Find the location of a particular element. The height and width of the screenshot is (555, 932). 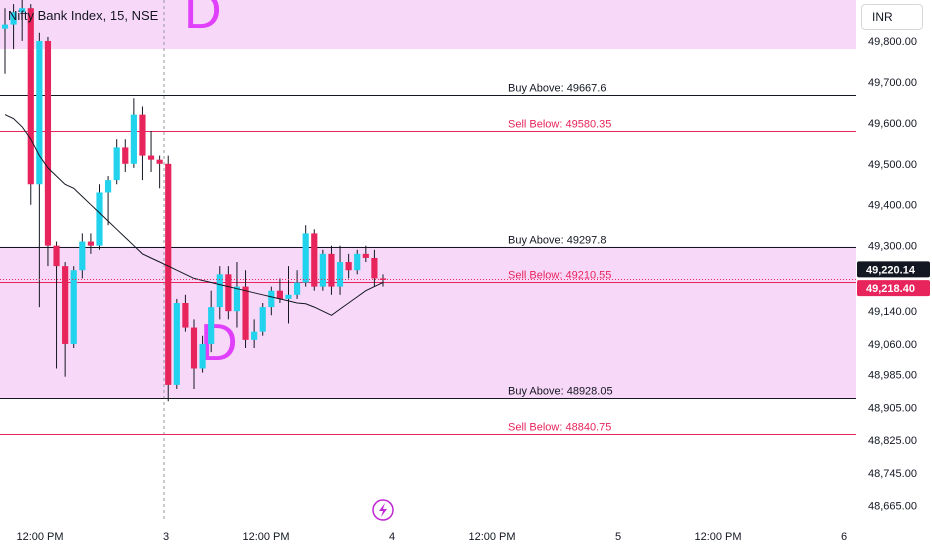

current-price-badge is located at coordinates (893, 288).